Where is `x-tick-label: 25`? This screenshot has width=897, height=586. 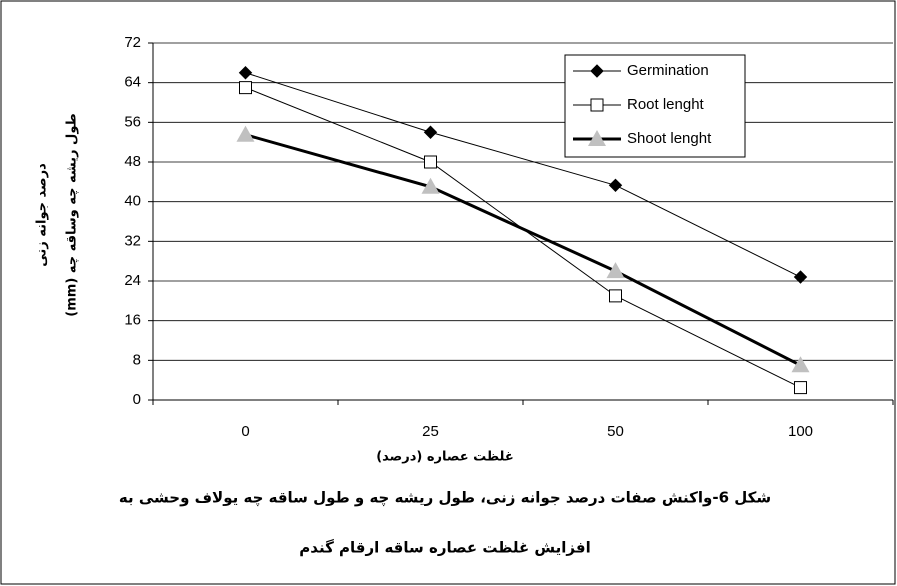
x-tick-label: 25 is located at coordinates (430, 431).